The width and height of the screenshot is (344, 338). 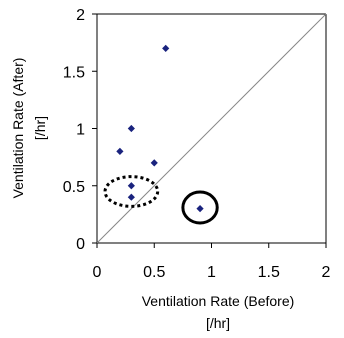 I want to click on y-tick-label: 1.5, so click(x=74, y=72).